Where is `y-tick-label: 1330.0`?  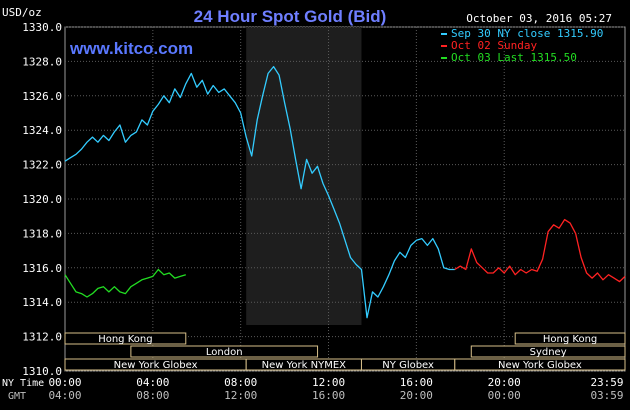
y-tick-label: 1330.0 is located at coordinates (42, 27).